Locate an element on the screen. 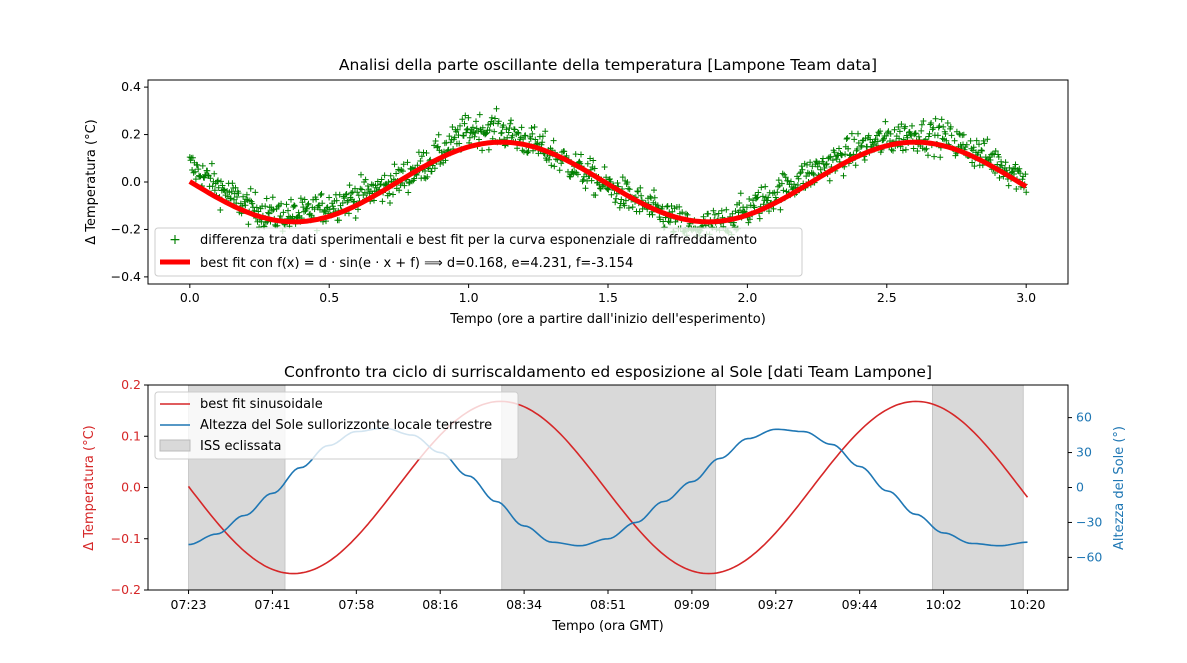 This screenshot has width=1187, height=663. x-tick-label: 0.0 is located at coordinates (190, 297).